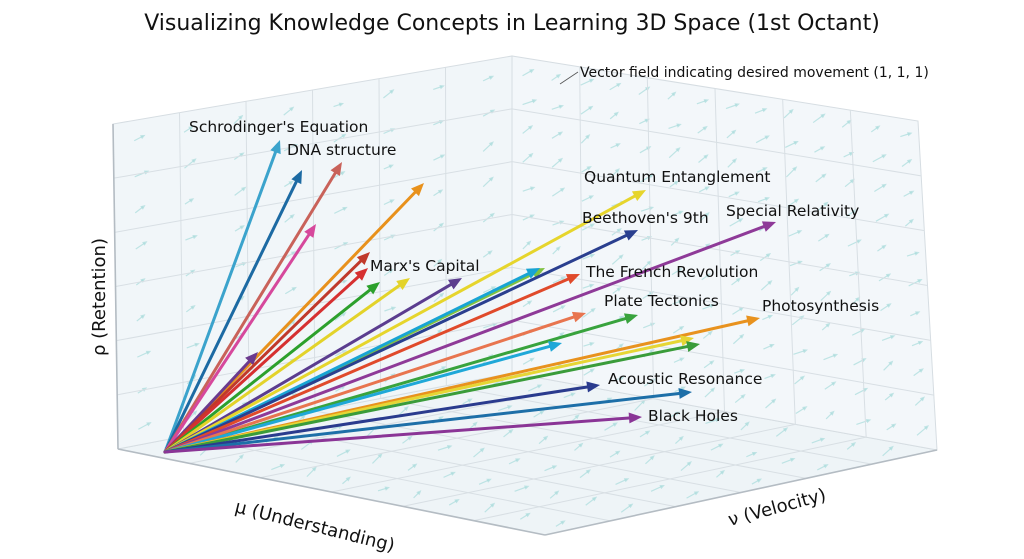 The height and width of the screenshot is (559, 1024). I want to click on concept-label: Plate Tectonics, so click(661, 301).